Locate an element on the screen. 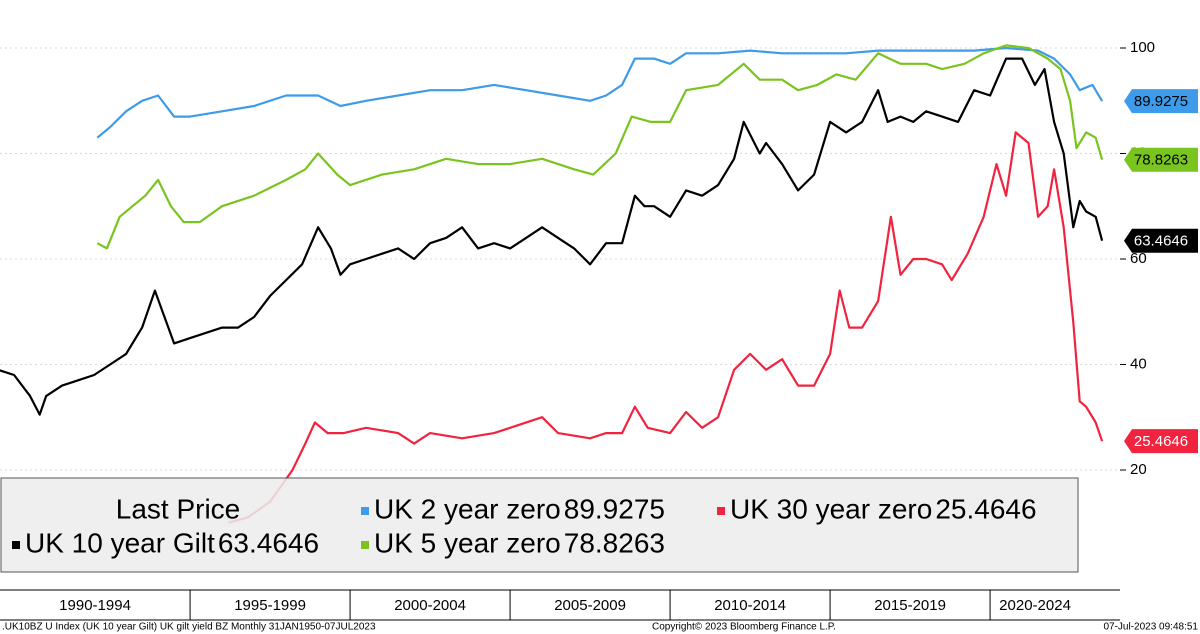 This screenshot has width=1200, height=634. x-tick-label: 2020-2024 is located at coordinates (1035, 605).